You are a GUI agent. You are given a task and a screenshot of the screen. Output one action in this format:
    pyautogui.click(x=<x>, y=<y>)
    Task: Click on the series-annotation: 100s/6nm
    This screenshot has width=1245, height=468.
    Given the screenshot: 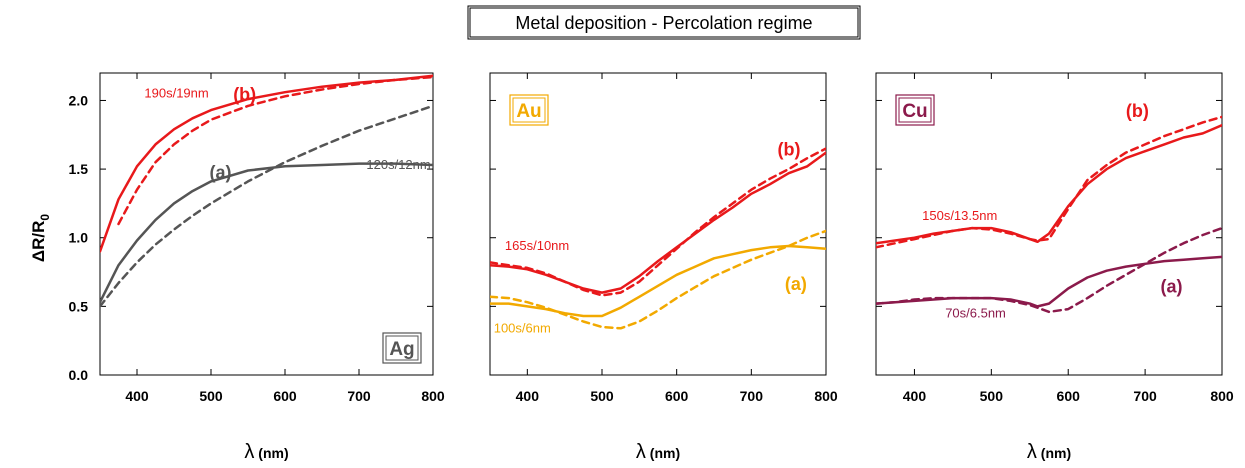 What is the action you would take?
    pyautogui.click(x=522, y=327)
    